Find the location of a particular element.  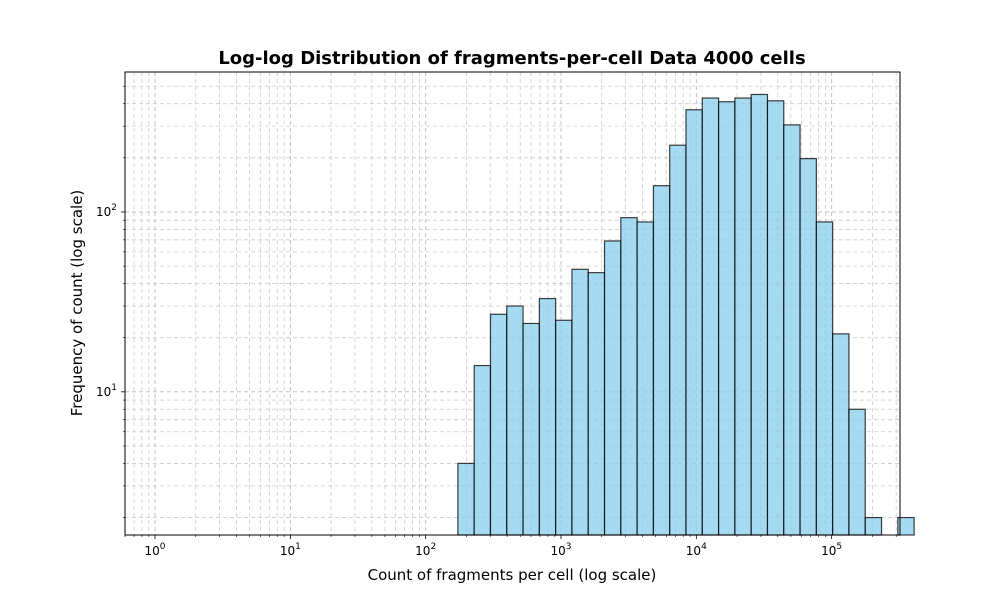

x-axis-label: Count of fragments per cell (log scale) is located at coordinates (512, 575).